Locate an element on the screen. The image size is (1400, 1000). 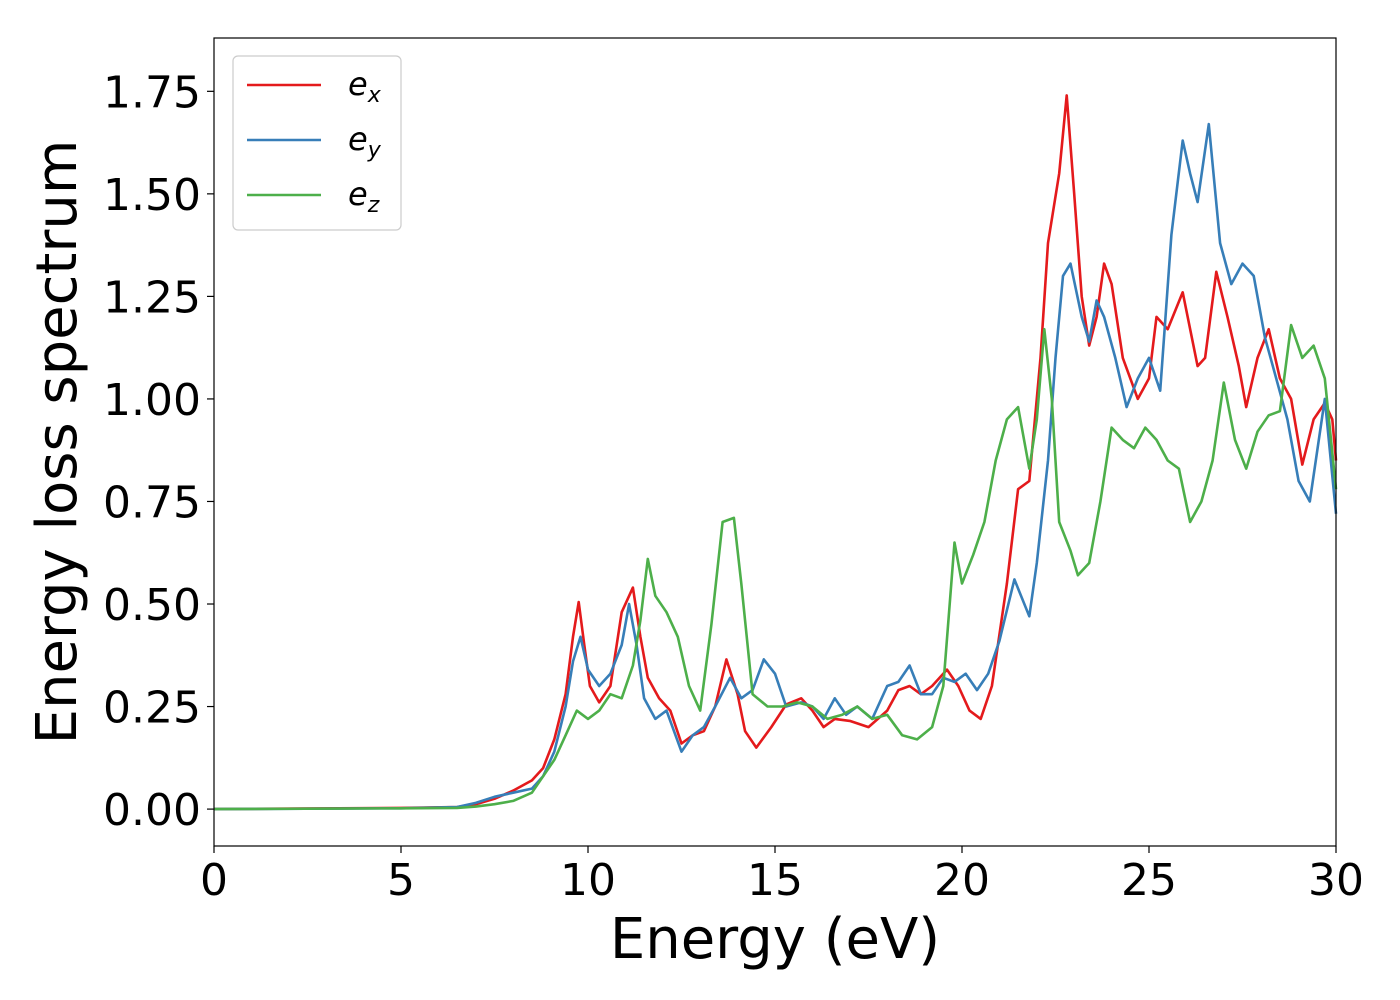
y-tick-label: 0.50 is located at coordinates (152, 605).